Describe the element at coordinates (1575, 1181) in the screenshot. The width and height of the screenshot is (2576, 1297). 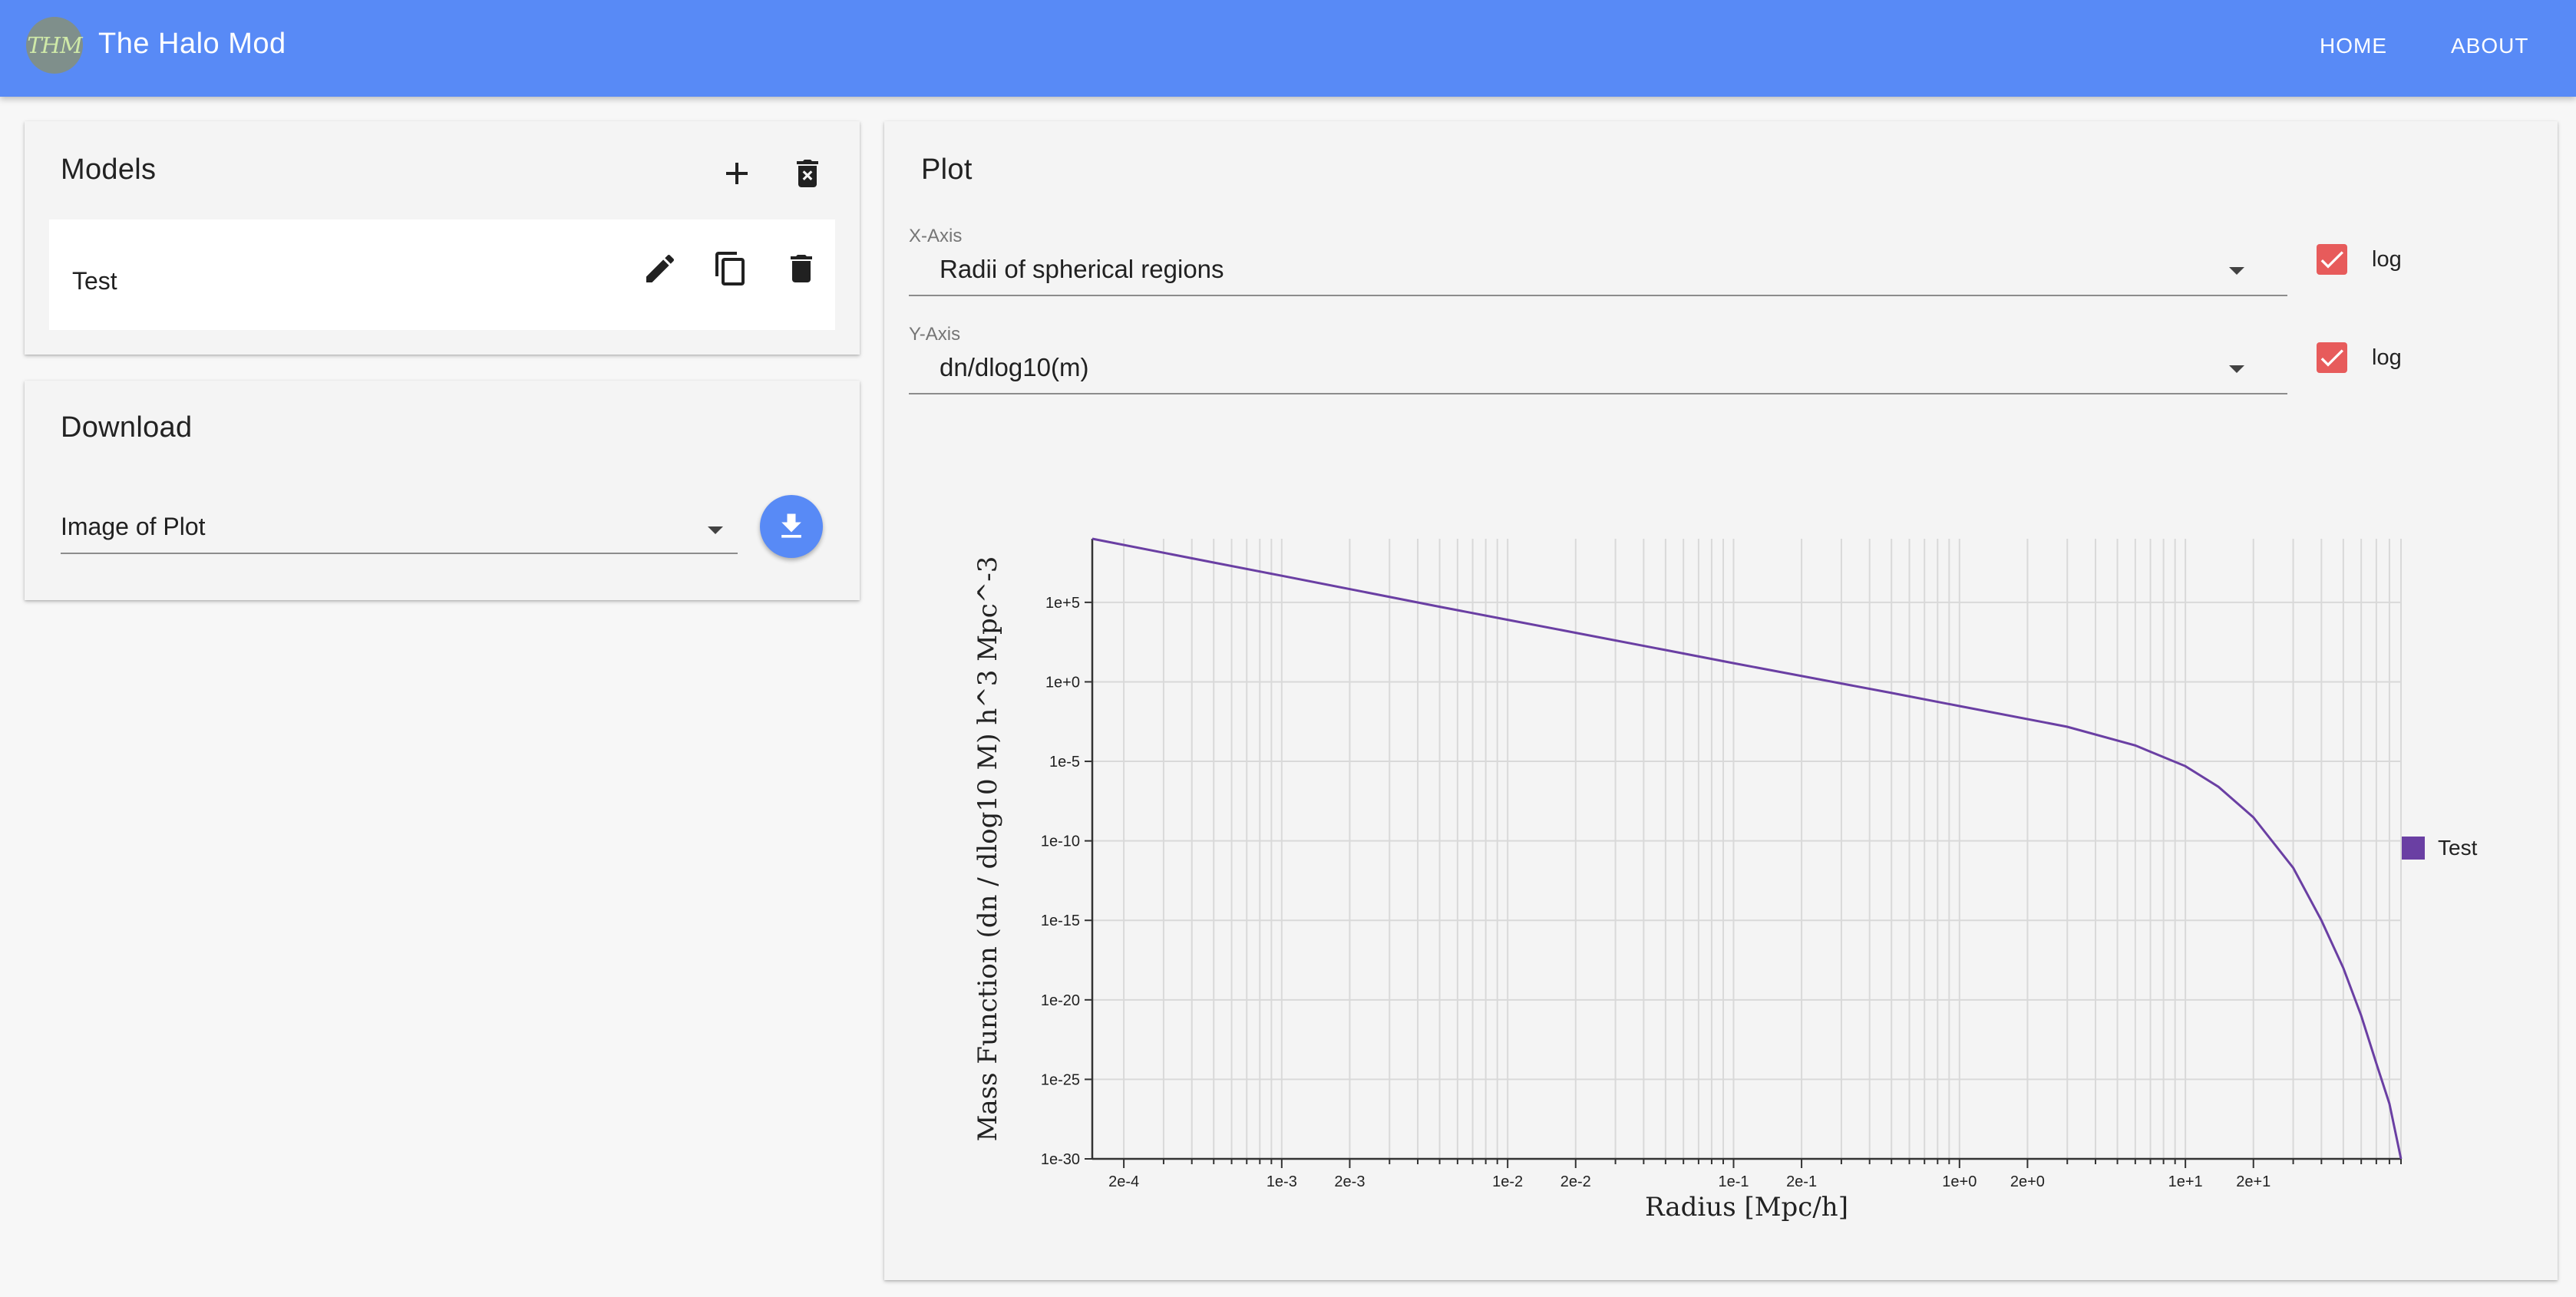
I see `x-tick-label: 2e-2` at that location.